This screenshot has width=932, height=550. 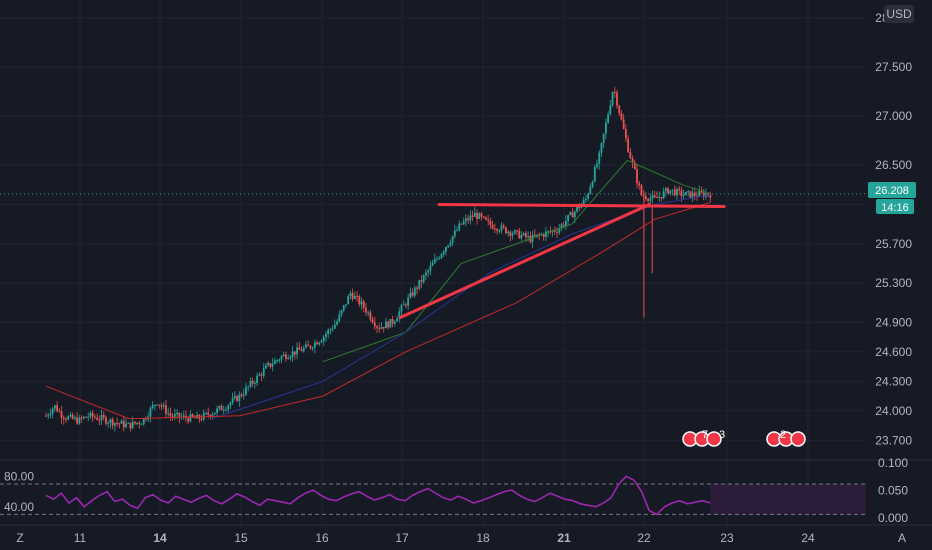 What do you see at coordinates (893, 352) in the screenshot?
I see `y-tick-label: 24.600` at bounding box center [893, 352].